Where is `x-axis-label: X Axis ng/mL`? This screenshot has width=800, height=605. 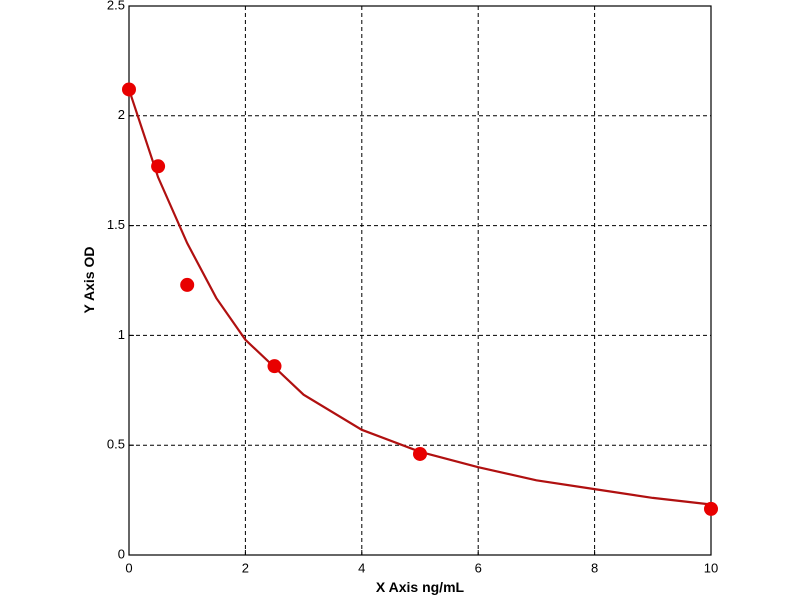 x-axis-label: X Axis ng/mL is located at coordinates (420, 587).